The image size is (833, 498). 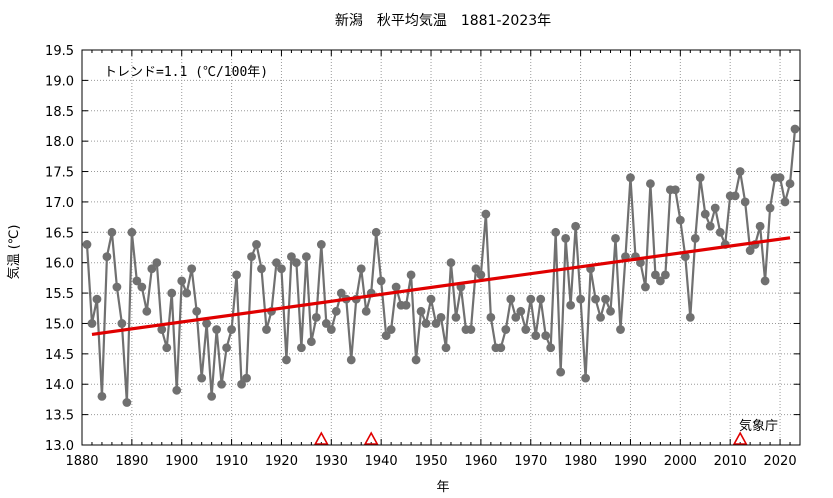 What do you see at coordinates (443, 21) in the screenshot?
I see `chart-title: 新潟 秋平均気温 1881-2023年` at bounding box center [443, 21].